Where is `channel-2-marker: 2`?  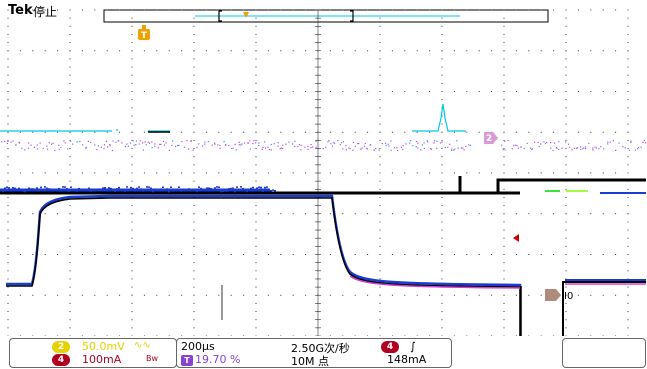 channel-2-marker: 2 is located at coordinates (491, 138).